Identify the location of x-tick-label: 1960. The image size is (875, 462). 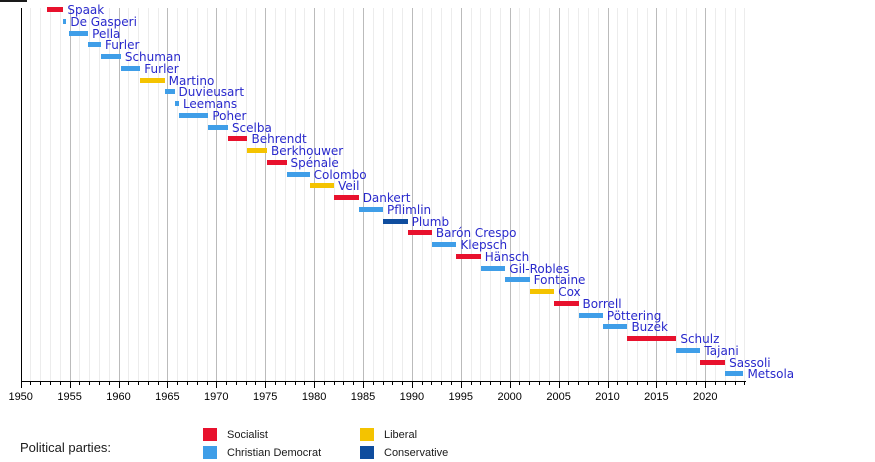
(118, 397).